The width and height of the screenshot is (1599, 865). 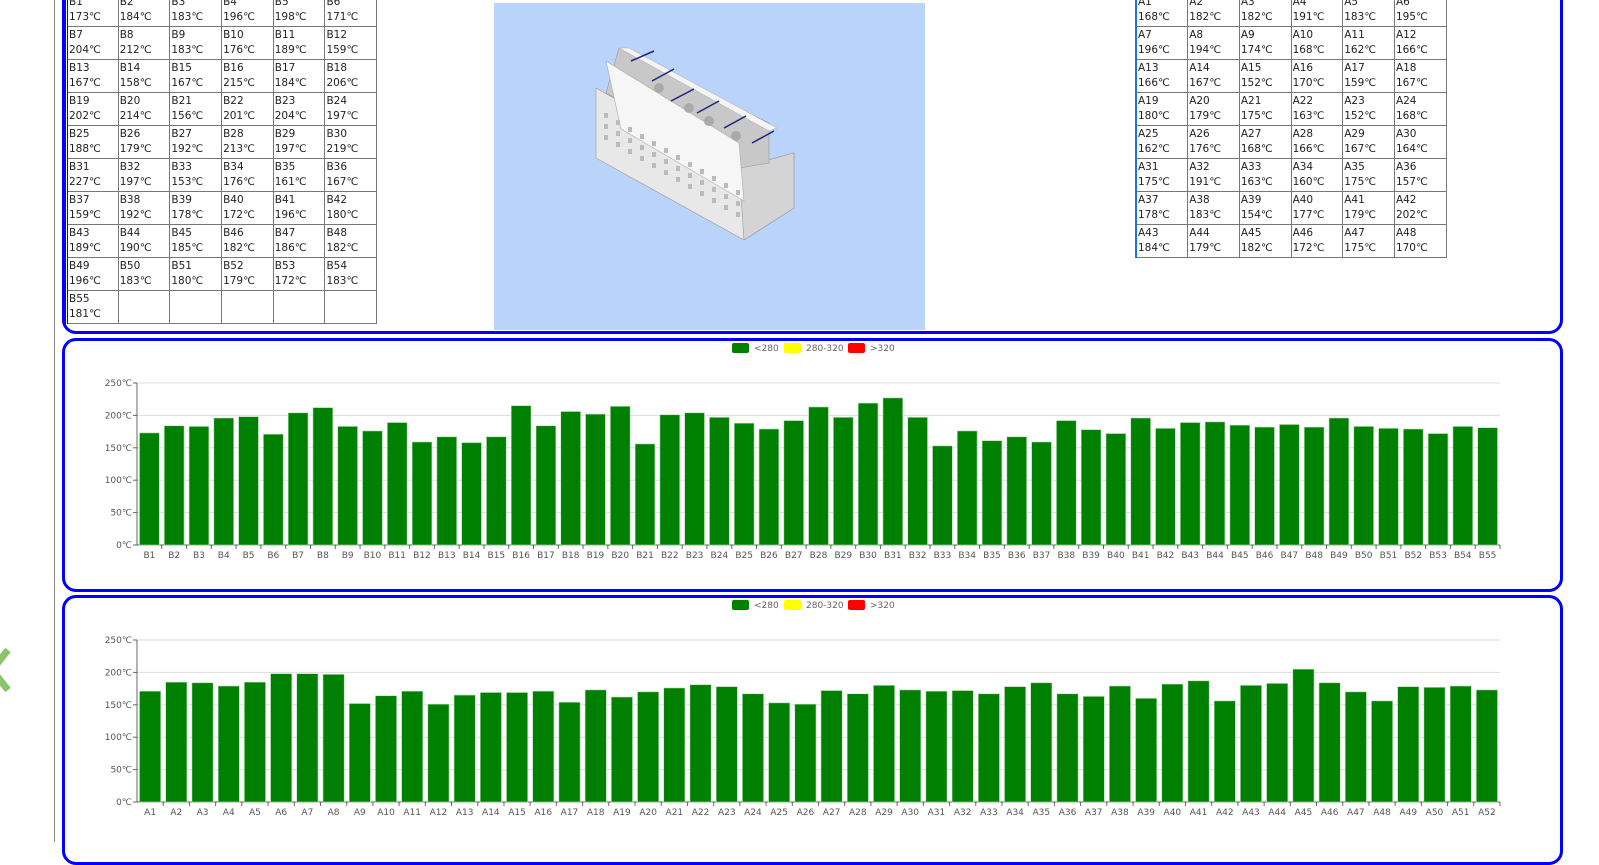 I want to click on bar-B44, so click(x=1215, y=483).